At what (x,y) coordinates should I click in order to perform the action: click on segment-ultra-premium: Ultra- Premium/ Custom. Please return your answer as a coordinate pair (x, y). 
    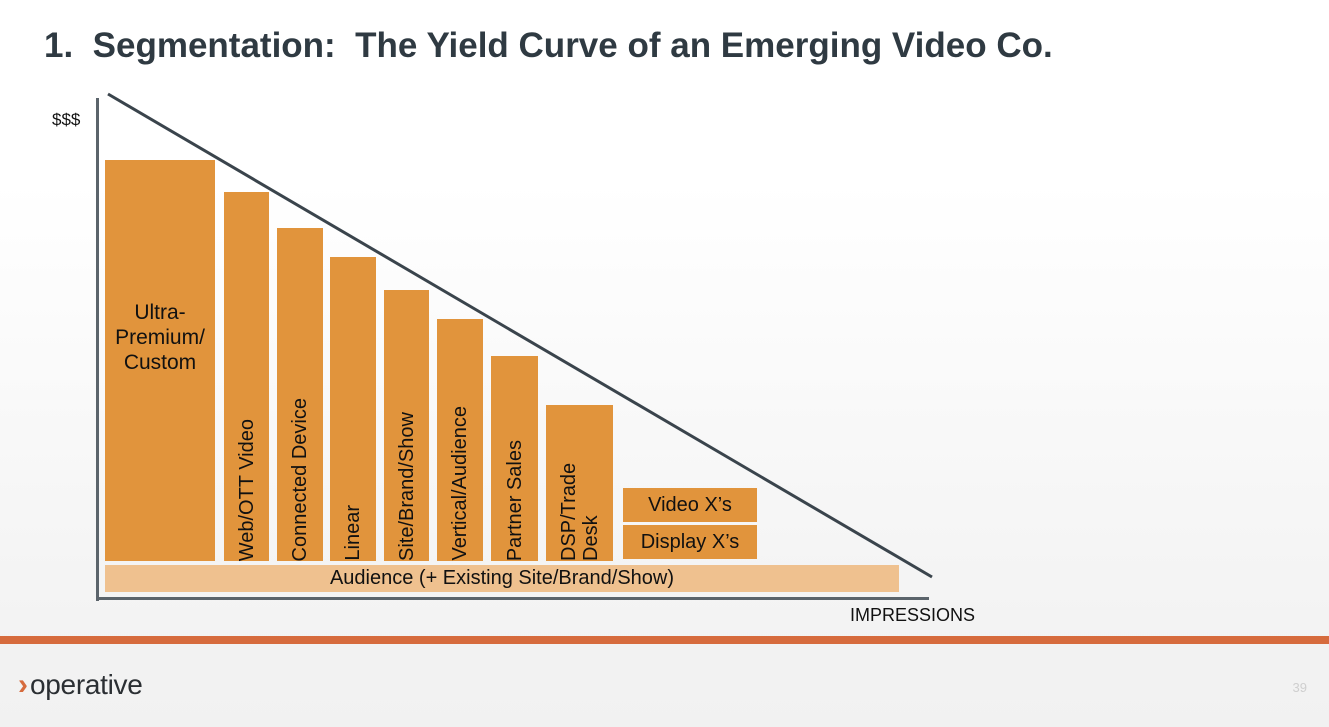
    Looking at the image, I should click on (160, 360).